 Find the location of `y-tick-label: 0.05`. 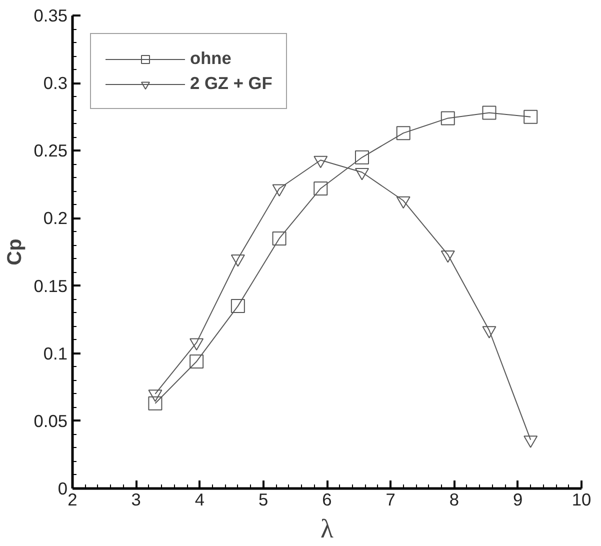

y-tick-label: 0.05 is located at coordinates (51, 420).